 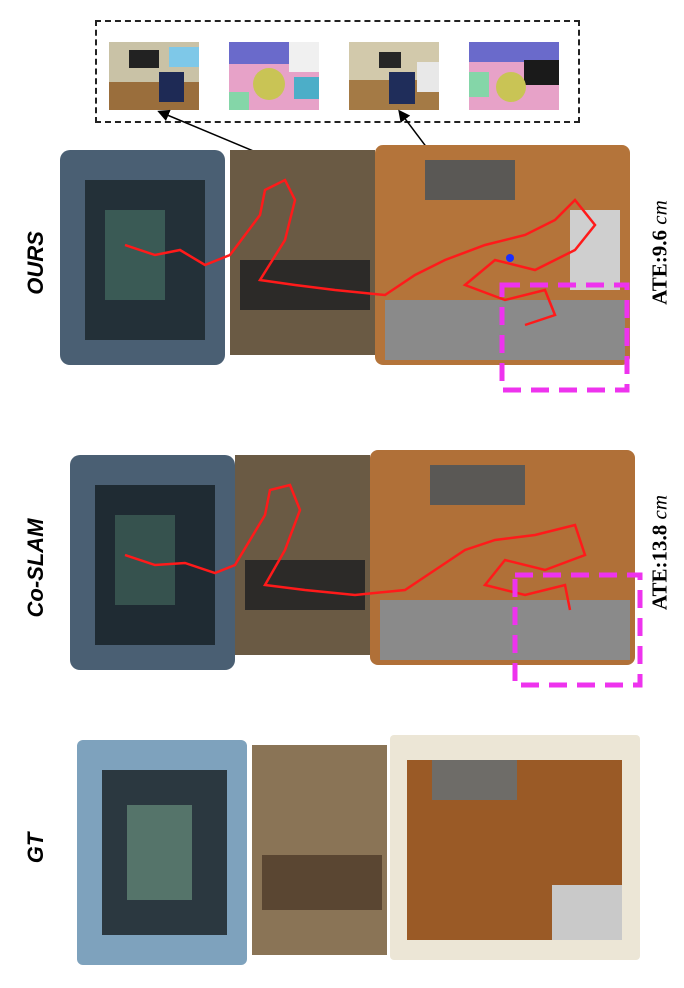 I want to click on row-label-coslam: Co-SLAM, so click(x=35, y=568).